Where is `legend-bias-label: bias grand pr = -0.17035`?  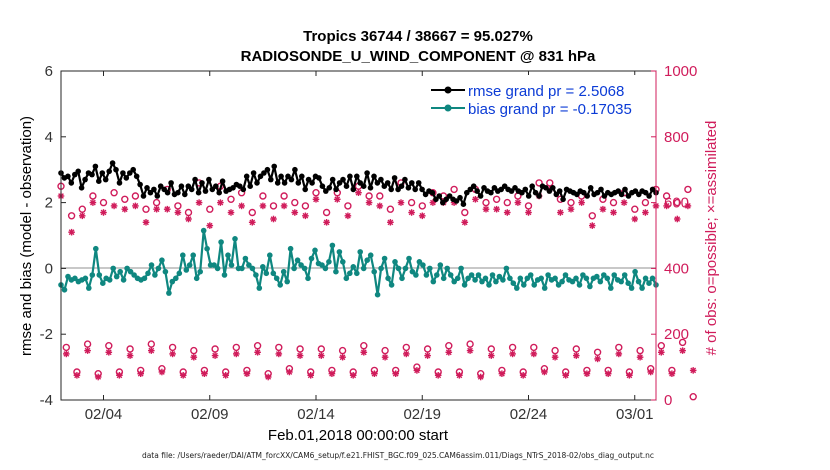 legend-bias-label: bias grand pr = -0.17035 is located at coordinates (550, 109).